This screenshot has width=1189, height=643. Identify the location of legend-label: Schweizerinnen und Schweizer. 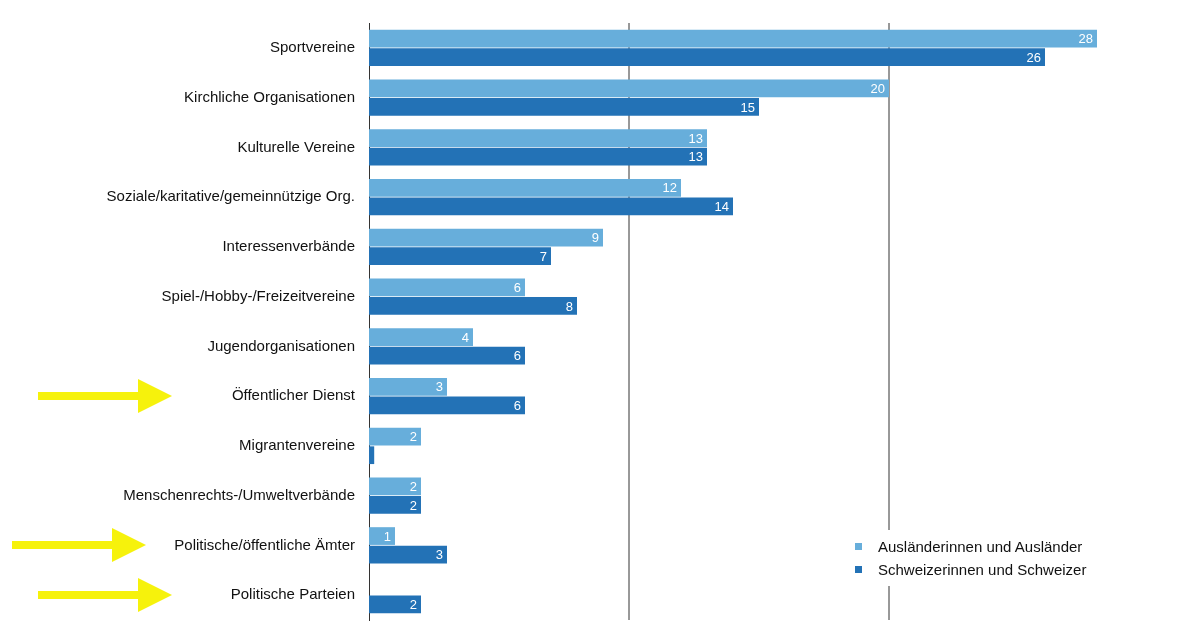
(982, 569).